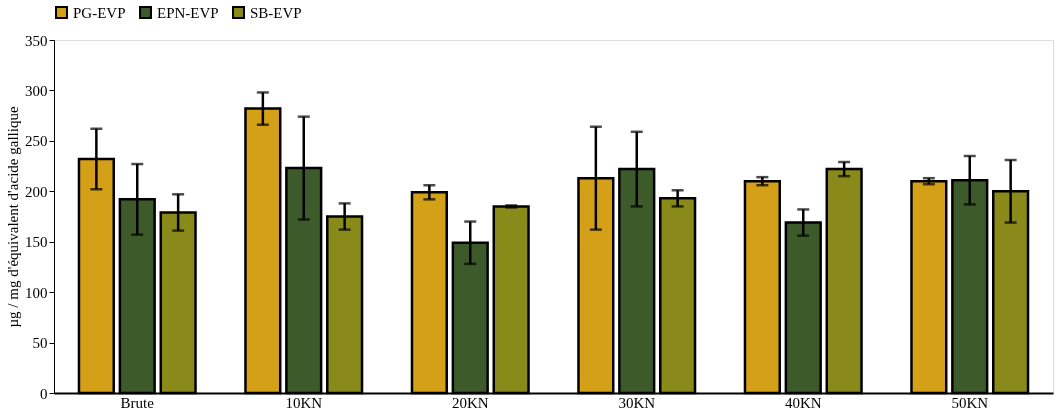 This screenshot has width=1058, height=415. I want to click on y-axis-title: µg / mg d'équivalent d'acide gallique, so click(13, 217).